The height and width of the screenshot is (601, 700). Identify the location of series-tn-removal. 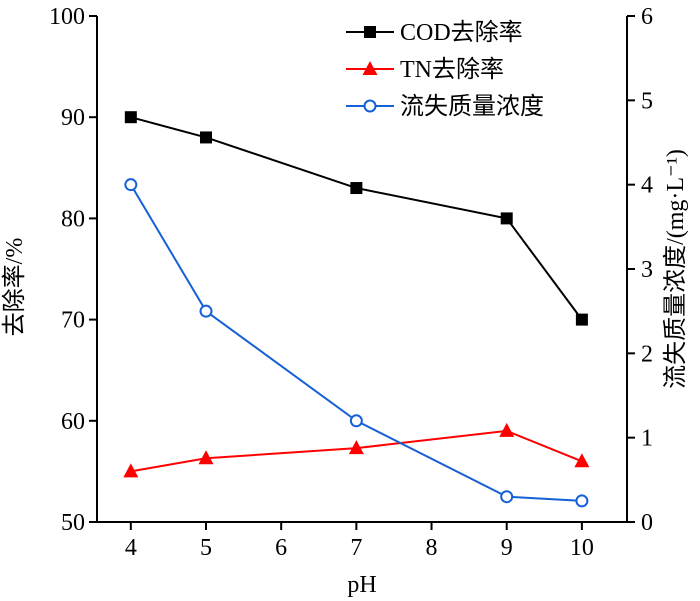
(356, 450).